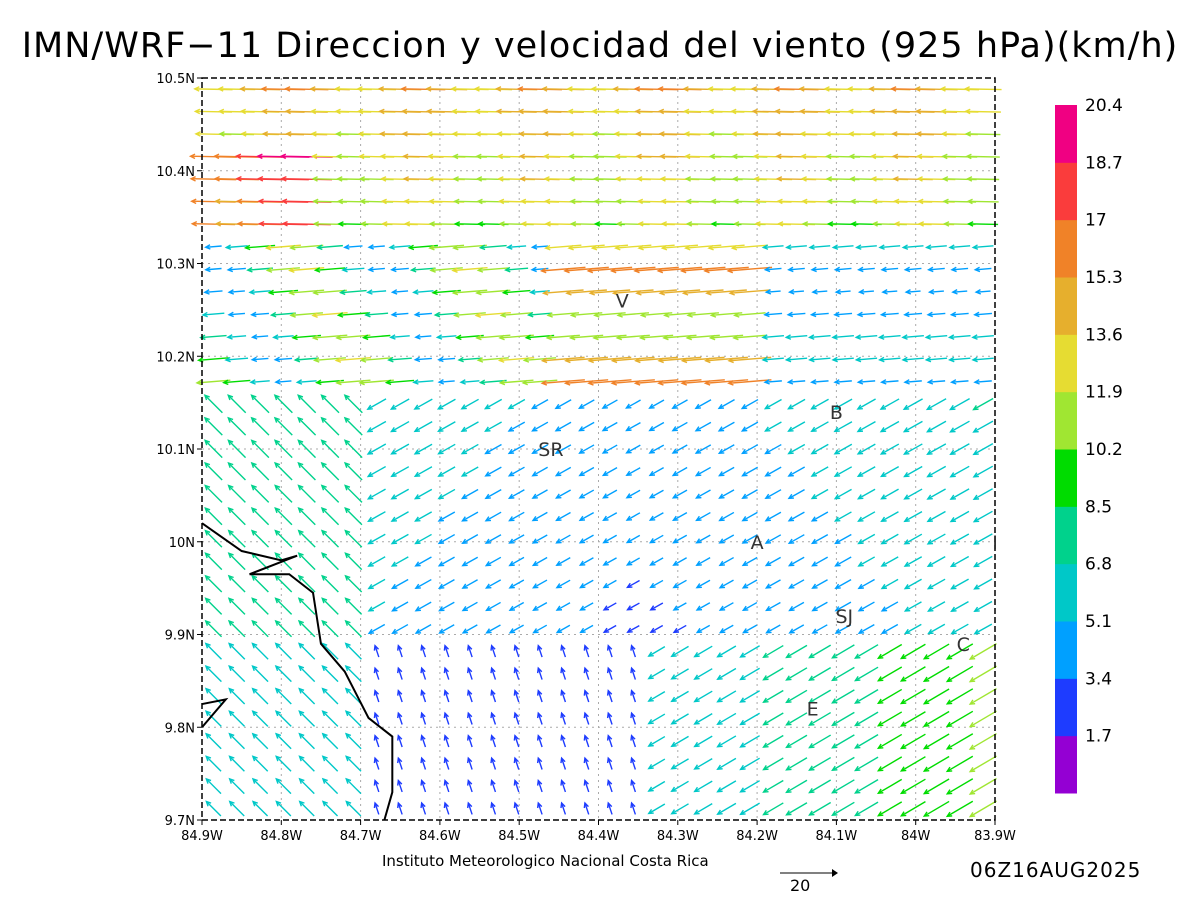  Describe the element at coordinates (757, 836) in the screenshot. I see `x-tick-label: 84.2W` at that location.